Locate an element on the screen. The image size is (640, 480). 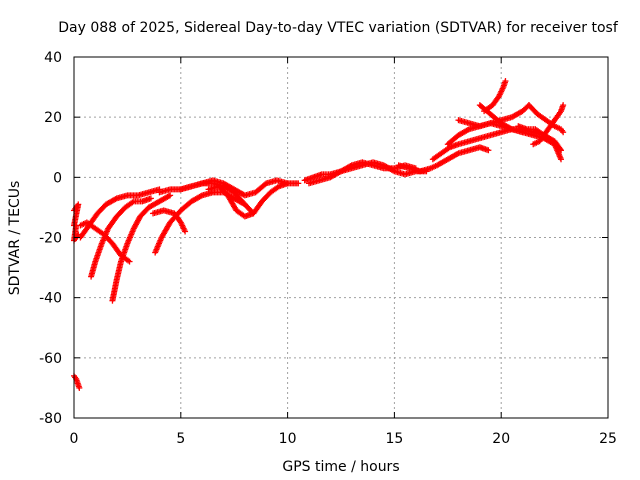
y-axis-label: SDTVAR / TECUs is located at coordinates (15, 238).